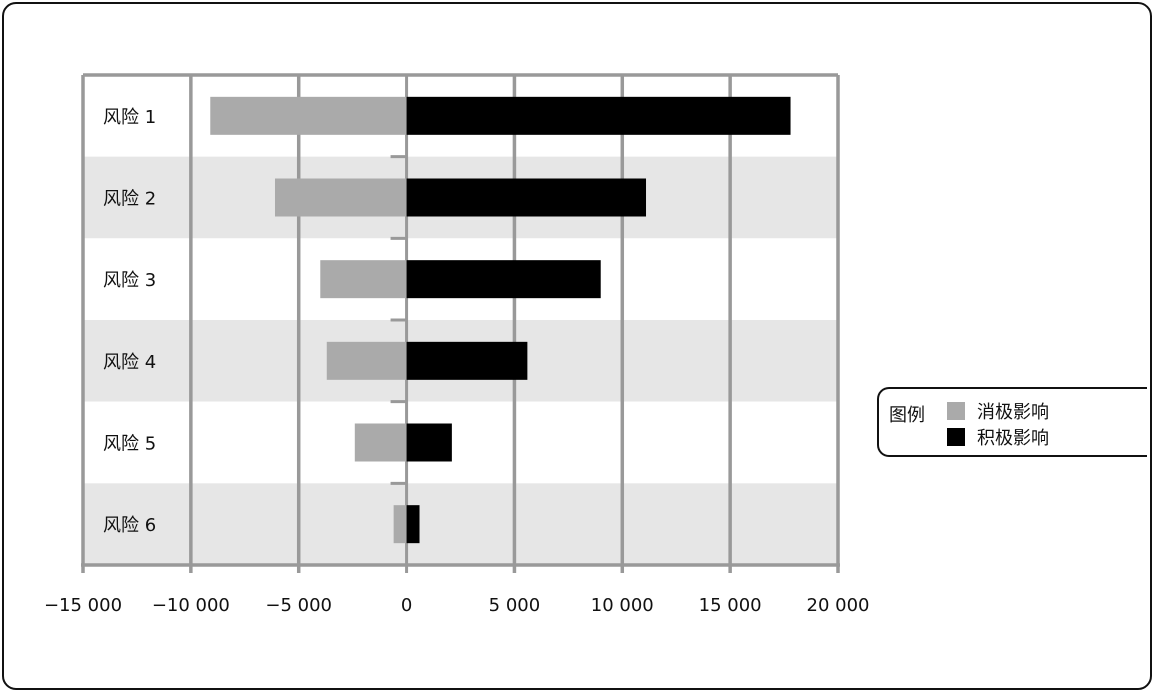  What do you see at coordinates (1013, 438) in the screenshot?
I see `legend-label-positive: 积极影响` at bounding box center [1013, 438].